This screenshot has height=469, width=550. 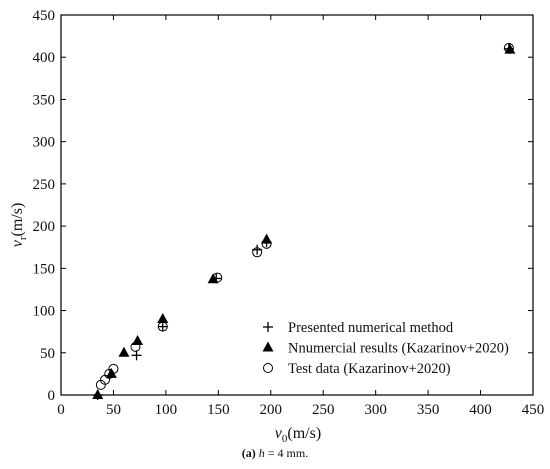 I want to click on x-tick-label: 150, so click(x=218, y=410).